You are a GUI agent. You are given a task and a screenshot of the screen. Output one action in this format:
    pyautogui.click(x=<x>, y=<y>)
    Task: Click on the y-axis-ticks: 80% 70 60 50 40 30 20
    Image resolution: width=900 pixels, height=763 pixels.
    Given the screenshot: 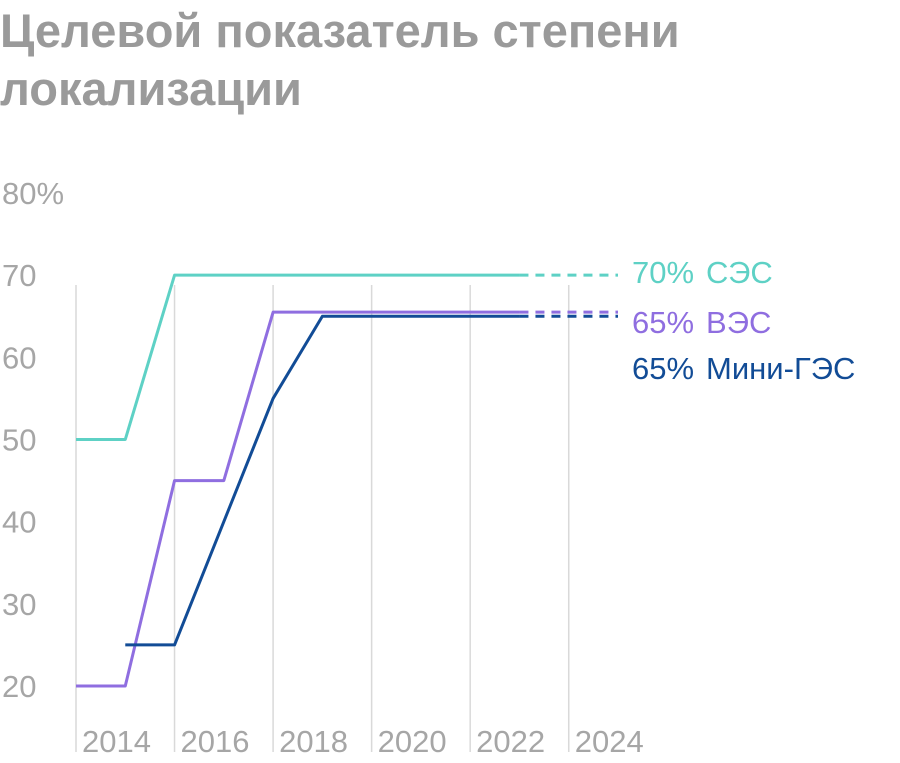 What is the action you would take?
    pyautogui.click(x=33, y=440)
    